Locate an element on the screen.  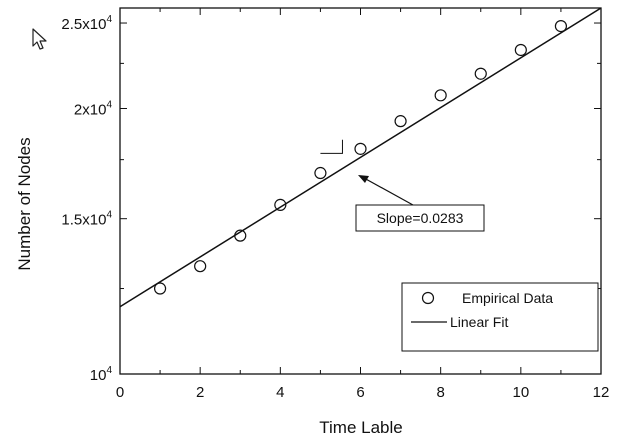
legend-box is located at coordinates (500, 317).